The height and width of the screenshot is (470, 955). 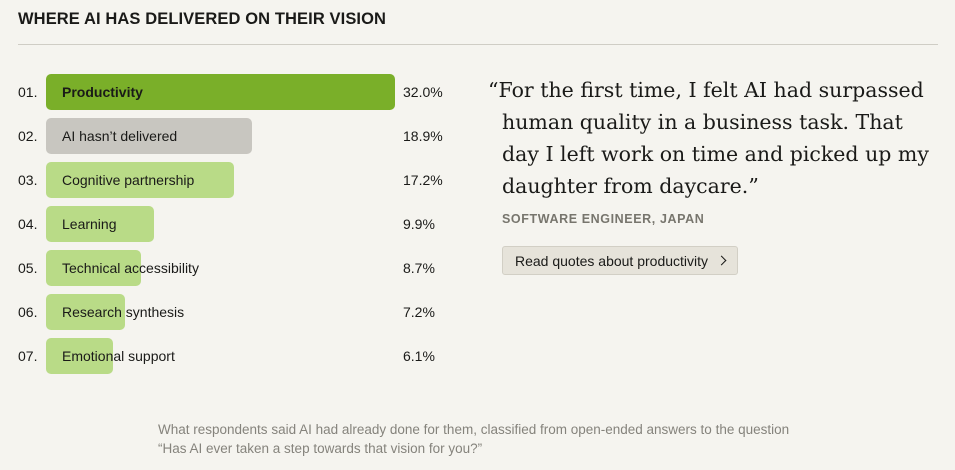 What do you see at coordinates (419, 224) in the screenshot?
I see `value-label: 9.9%` at bounding box center [419, 224].